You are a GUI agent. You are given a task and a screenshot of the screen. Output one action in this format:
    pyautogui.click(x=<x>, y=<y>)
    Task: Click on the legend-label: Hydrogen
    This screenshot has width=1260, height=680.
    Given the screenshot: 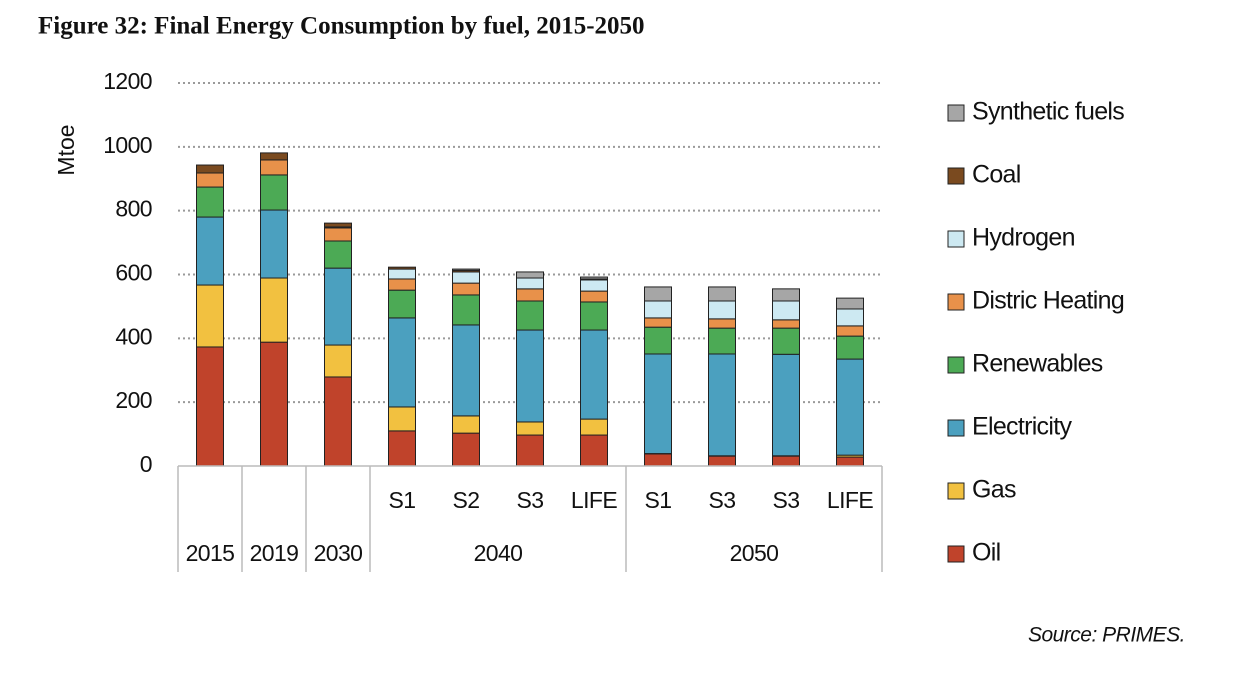 What is the action you would take?
    pyautogui.click(x=1023, y=238)
    